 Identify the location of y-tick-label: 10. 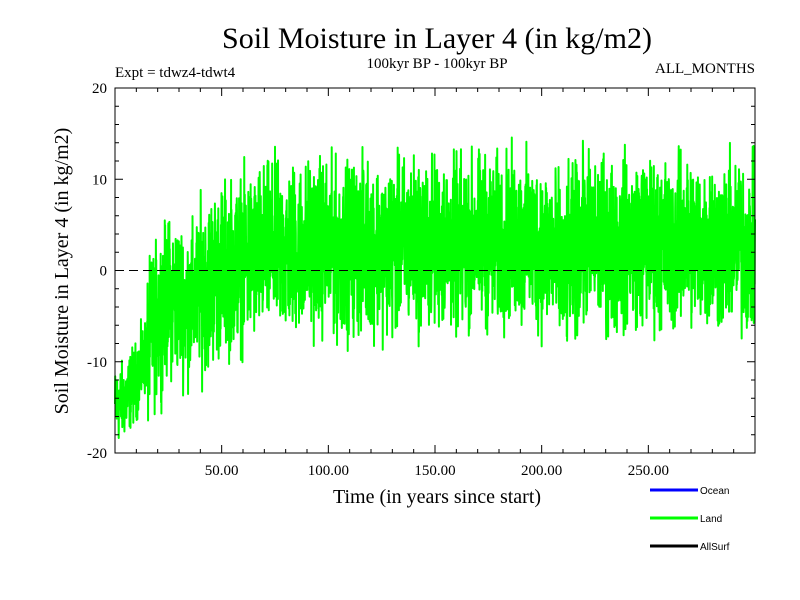
(99, 180).